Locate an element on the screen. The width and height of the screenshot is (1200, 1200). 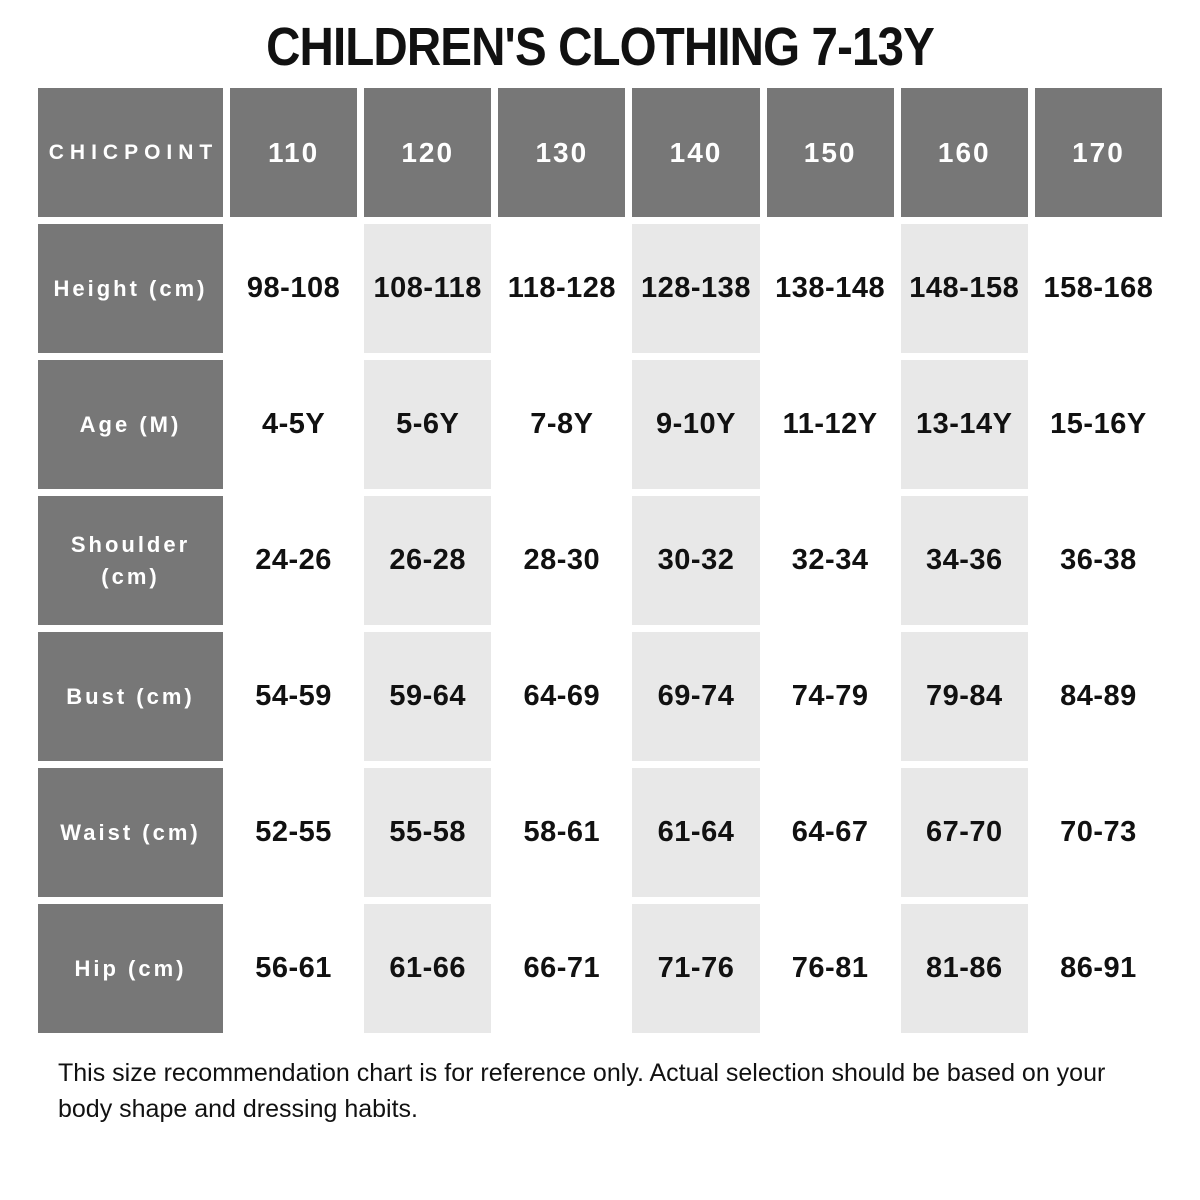
cell-shoulder-160: 34-36 is located at coordinates (964, 560).